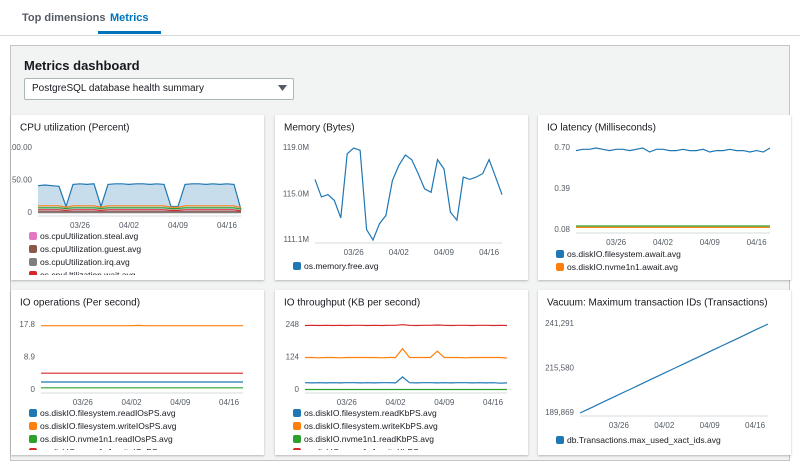 This screenshot has height=462, width=800. What do you see at coordinates (82, 65) in the screenshot?
I see `dashboard-title: Metrics dashboard` at bounding box center [82, 65].